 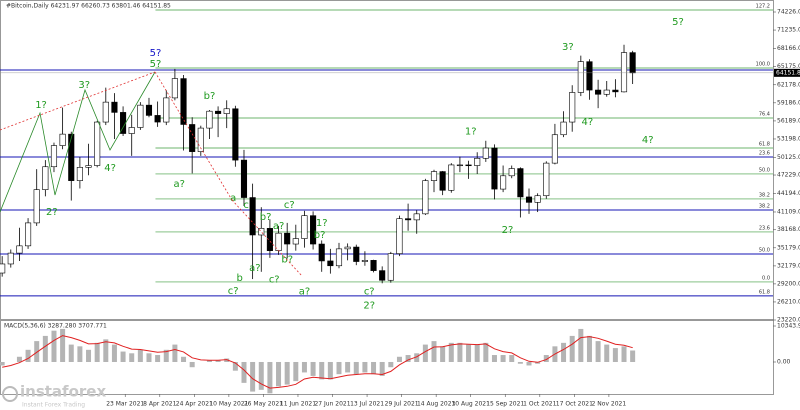 What do you see at coordinates (788, 326) in the screenshot?
I see `y-tick-label: 10343.91` at bounding box center [788, 326].